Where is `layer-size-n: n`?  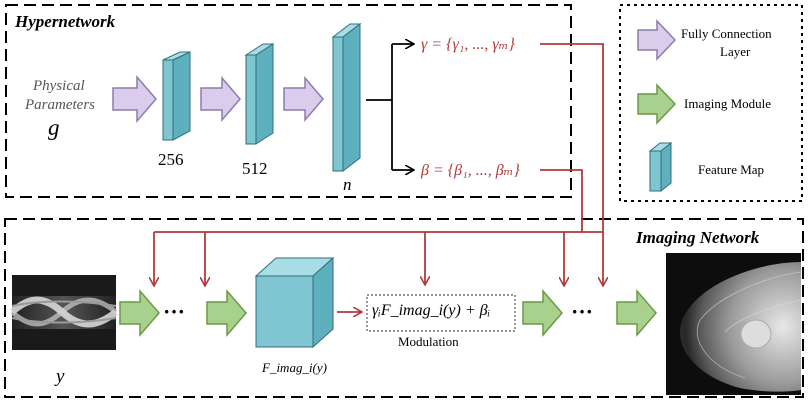 layer-size-n: n is located at coordinates (347, 184).